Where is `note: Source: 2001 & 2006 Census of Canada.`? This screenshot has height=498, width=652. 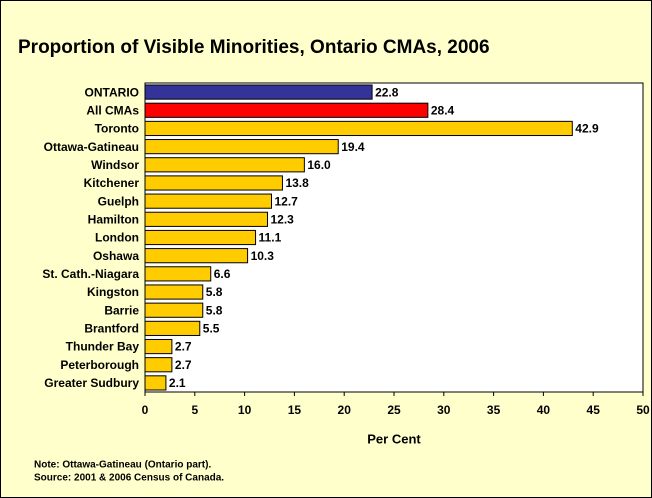 note: Source: 2001 & 2006 Census of Canada. is located at coordinates (129, 478).